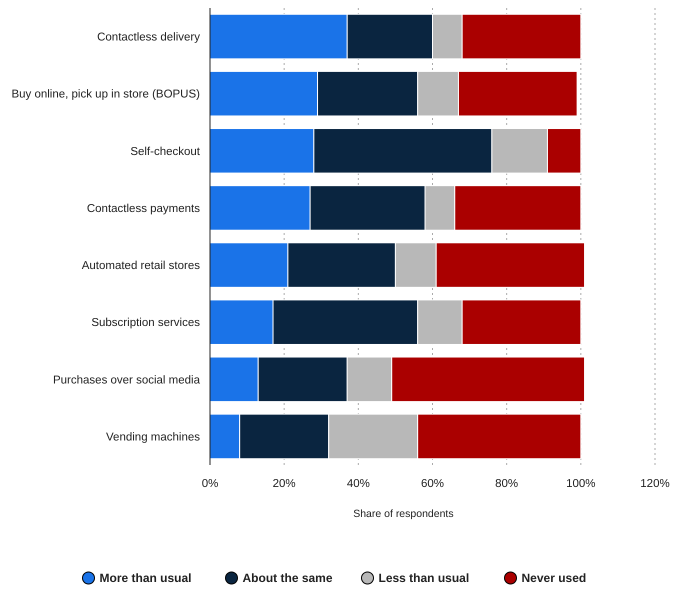  Describe the element at coordinates (148, 38) in the screenshot. I see `y-tick-label: Contactless delivery` at that location.